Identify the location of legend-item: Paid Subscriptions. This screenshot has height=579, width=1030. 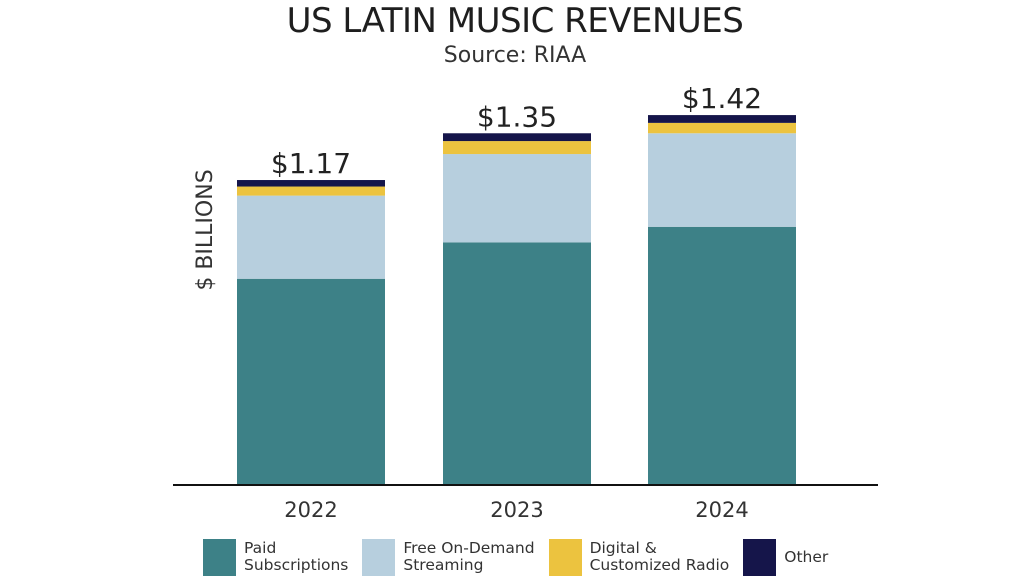
(276, 557).